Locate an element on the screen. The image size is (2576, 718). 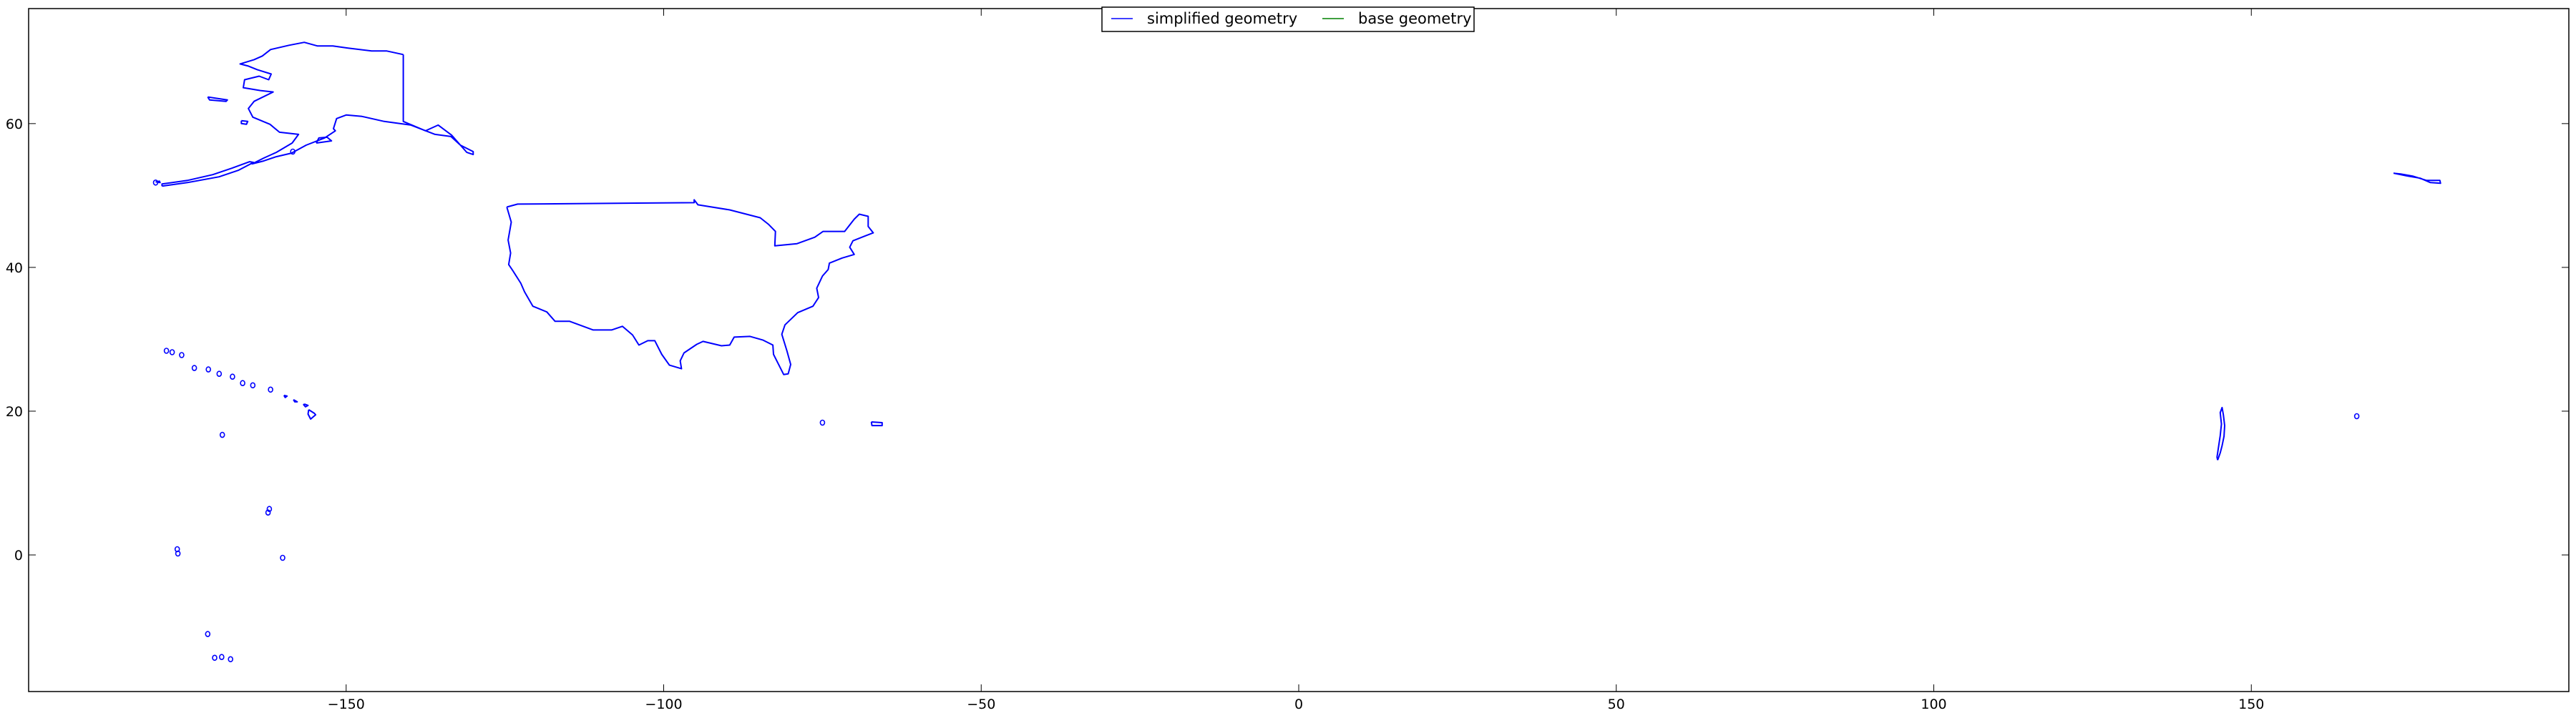
outline-alaska is located at coordinates (356, 103).